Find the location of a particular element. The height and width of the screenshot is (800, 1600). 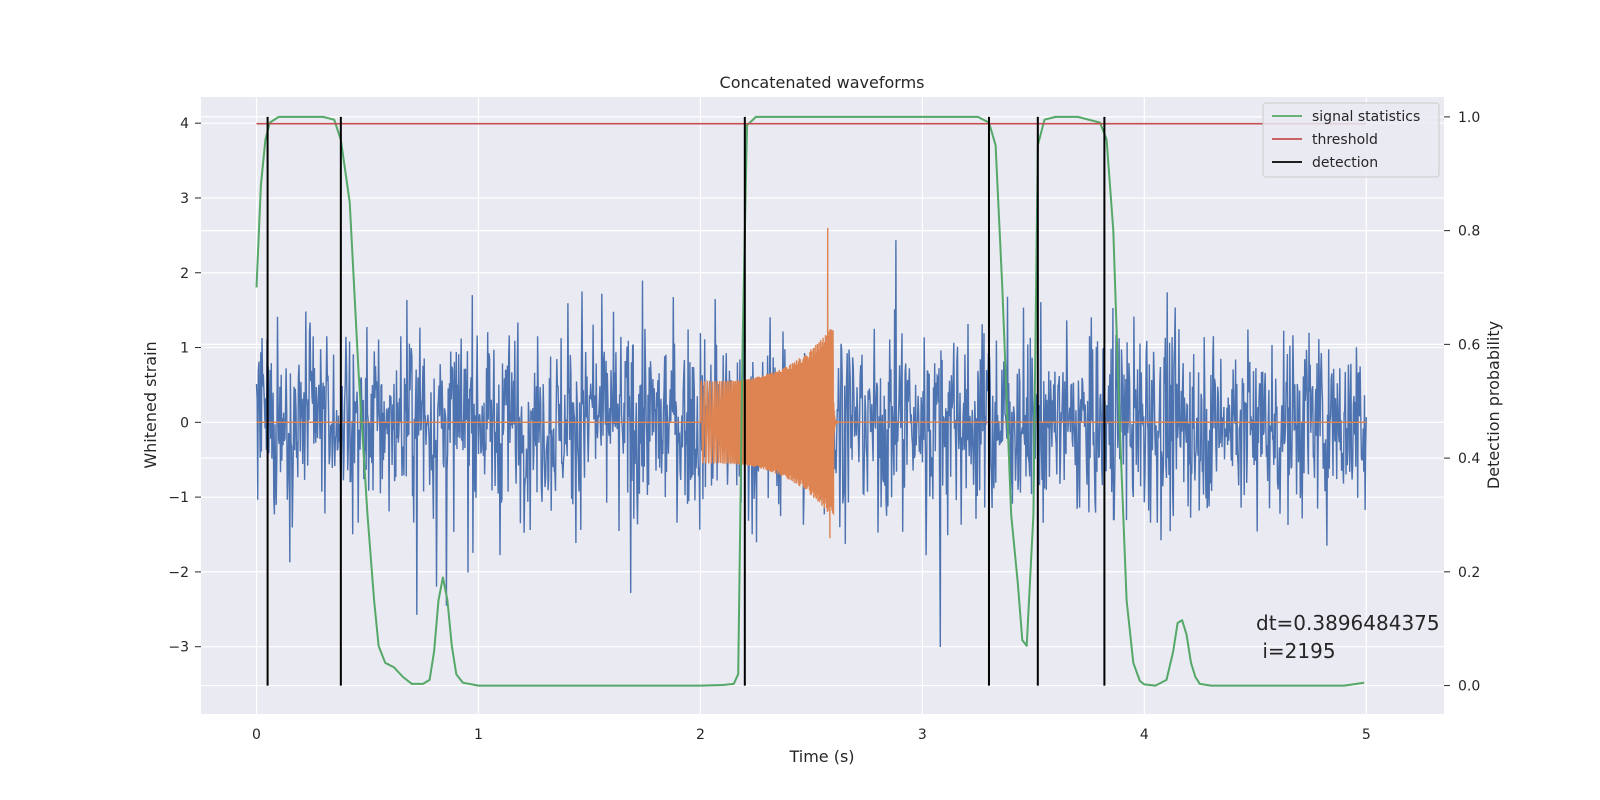

y2-axis-title: Detection probability is located at coordinates (1493, 405).